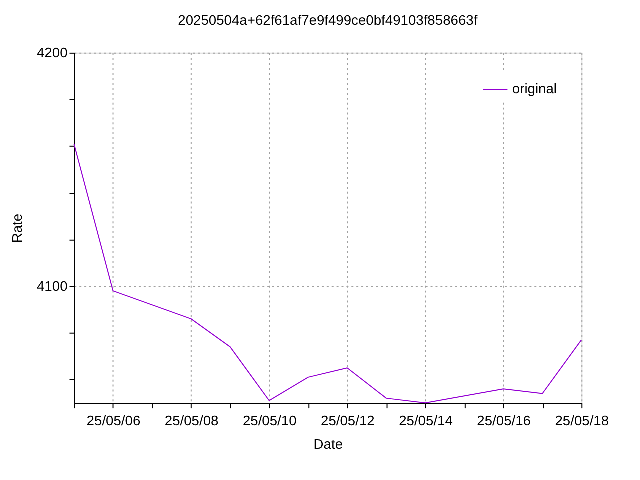  Describe the element at coordinates (113, 420) in the screenshot. I see `x-tick-label: 25/05/06` at that location.